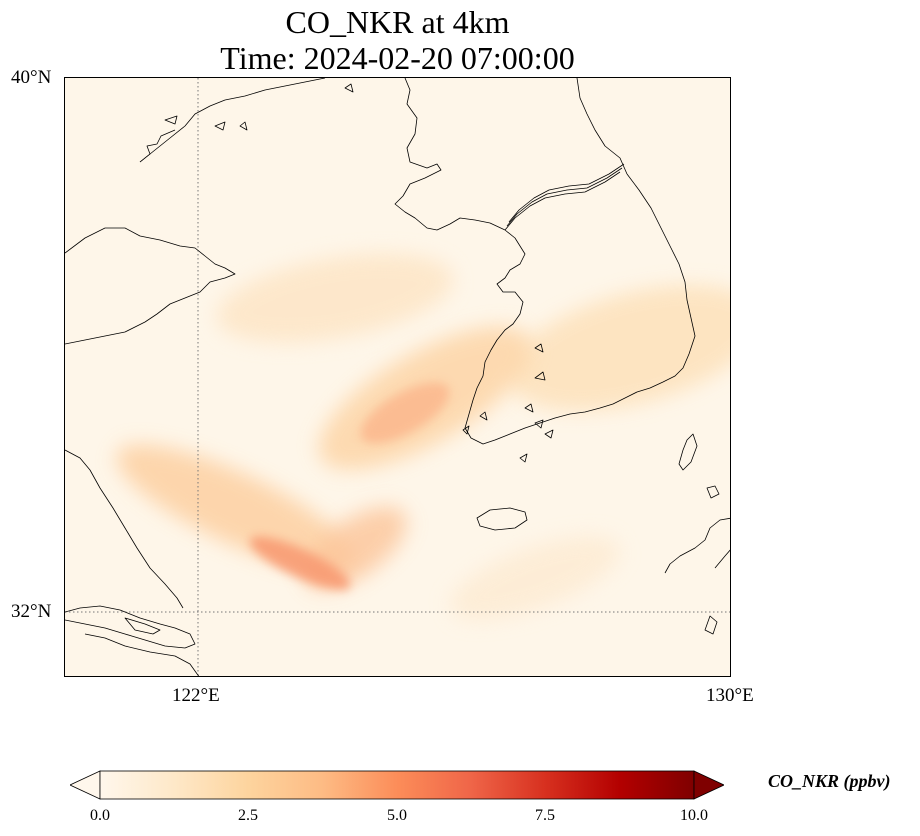 Image resolution: width=920 pixels, height=836 pixels. What do you see at coordinates (31, 77) in the screenshot?
I see `lat-label-40n: 40°N` at bounding box center [31, 77].